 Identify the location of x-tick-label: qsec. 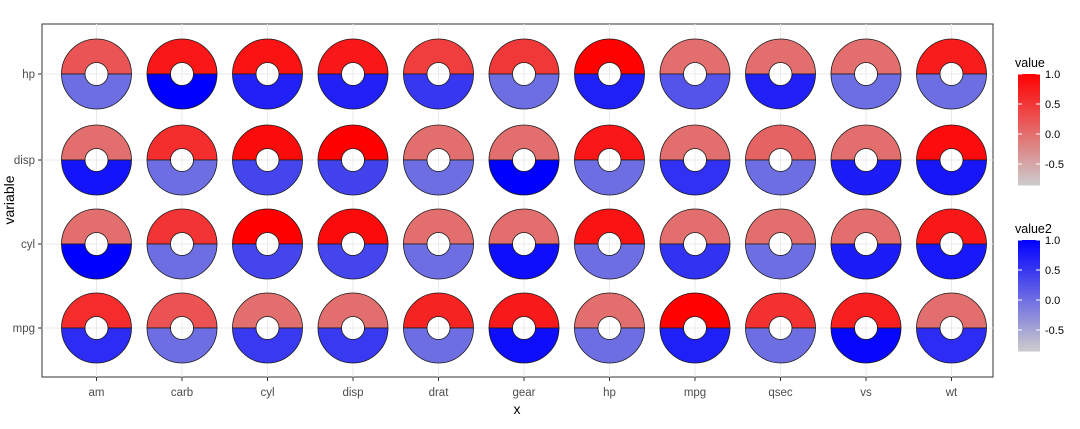
(780, 393).